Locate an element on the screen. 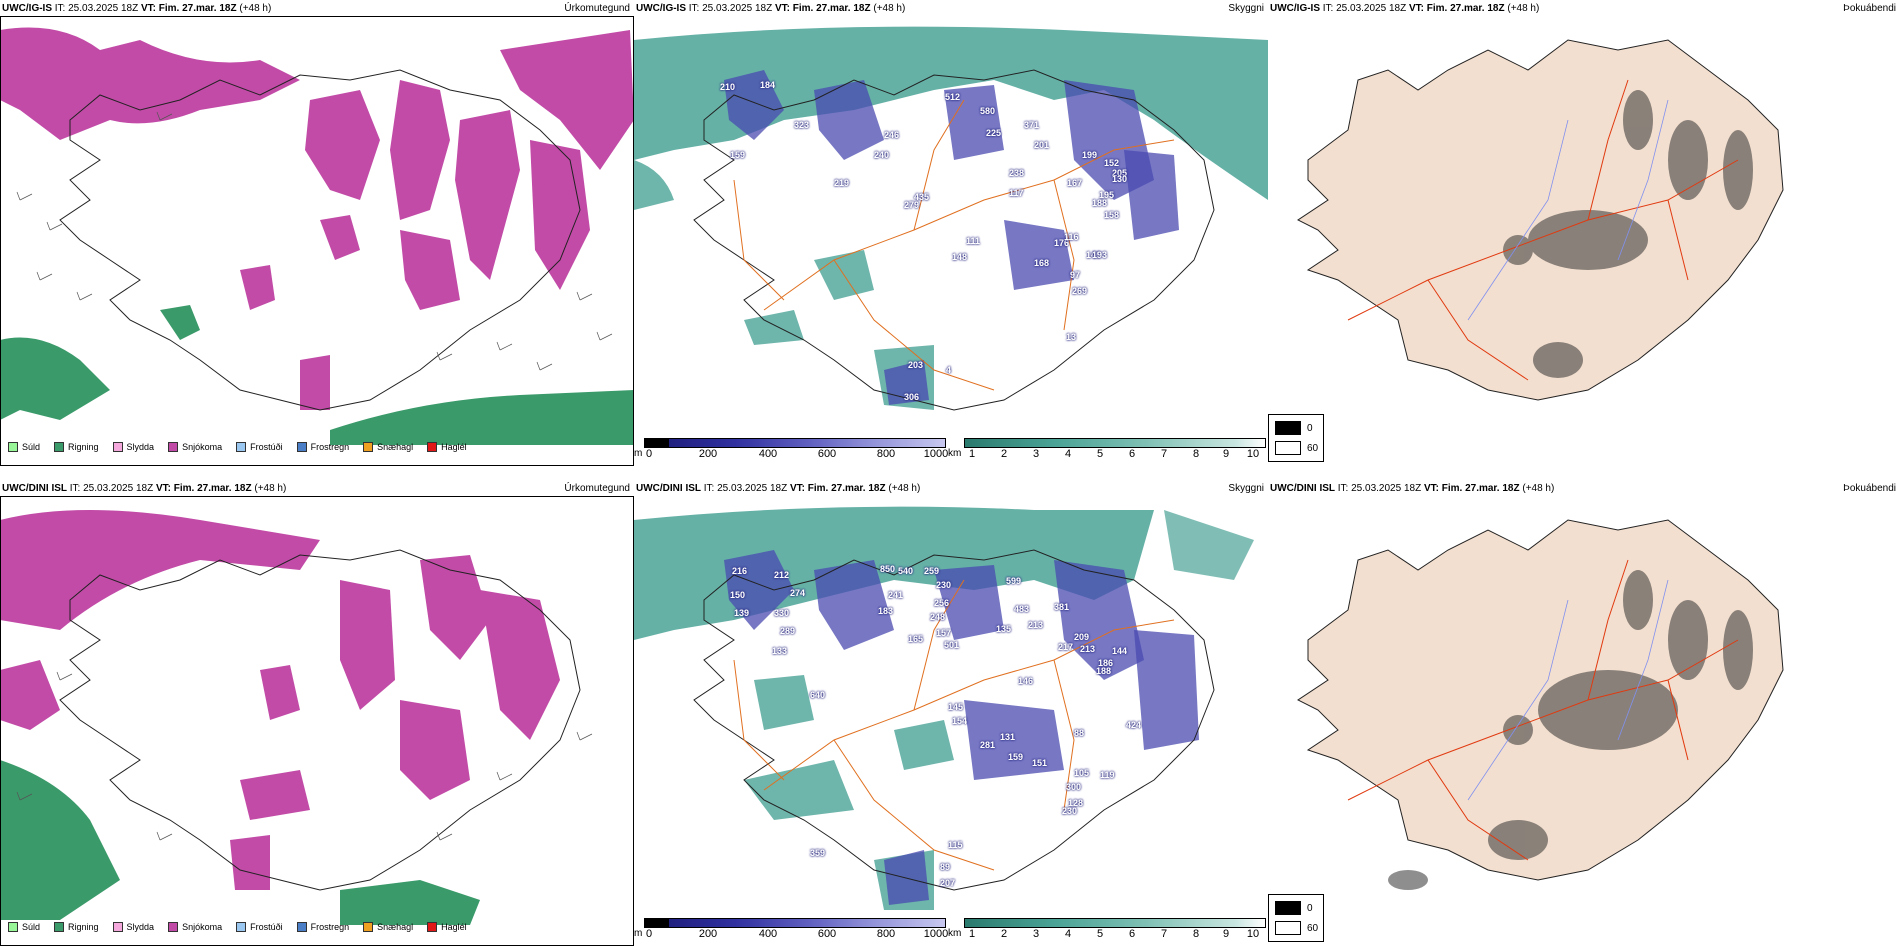 The width and height of the screenshot is (1900, 950). cloud-map-row2 is located at coordinates (944, 708).